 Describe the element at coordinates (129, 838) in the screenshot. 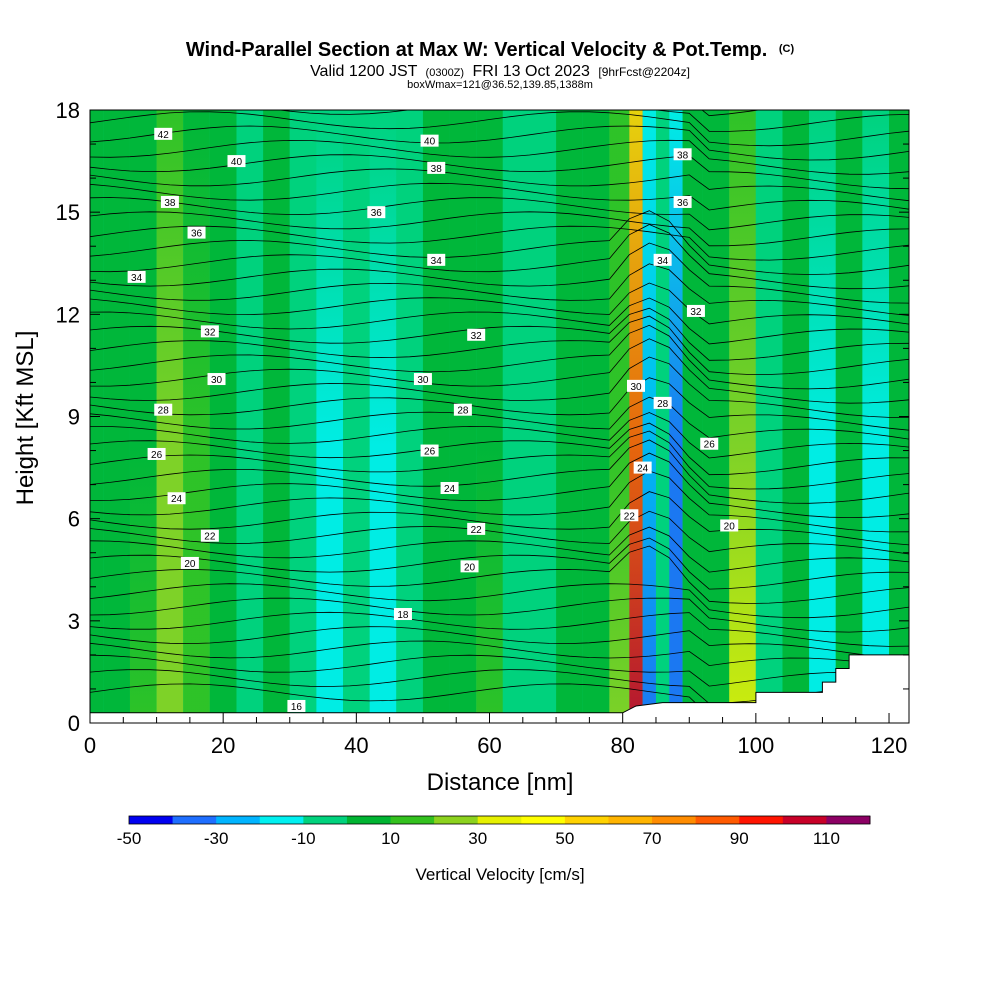

I see `colorbar-tick-label: -50` at that location.